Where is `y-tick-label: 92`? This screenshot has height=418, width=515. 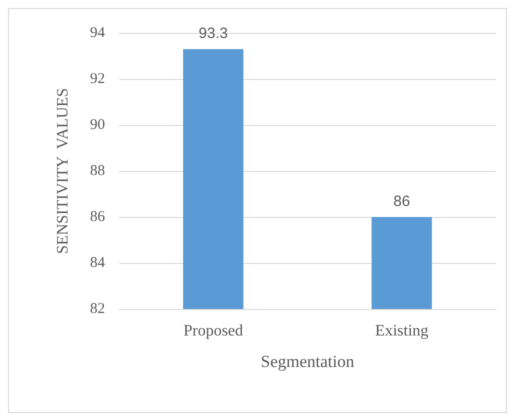 y-tick-label: 92 is located at coordinates (97, 79).